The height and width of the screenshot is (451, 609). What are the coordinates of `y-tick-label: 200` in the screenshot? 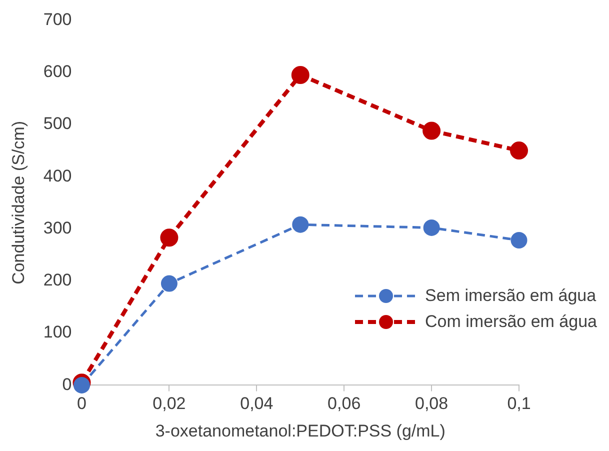 It's located at (57, 280).